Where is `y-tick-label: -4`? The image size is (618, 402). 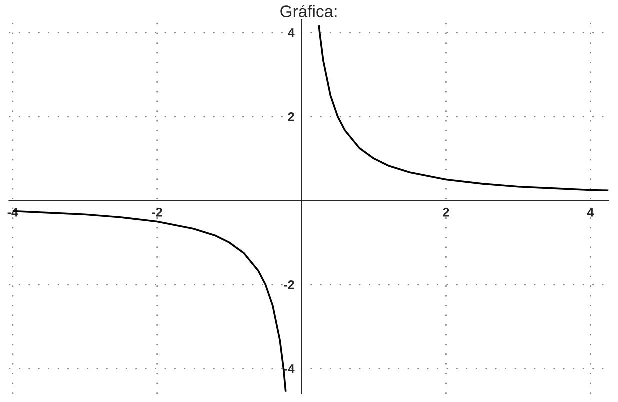 y-tick-label: -4 is located at coordinates (289, 369).